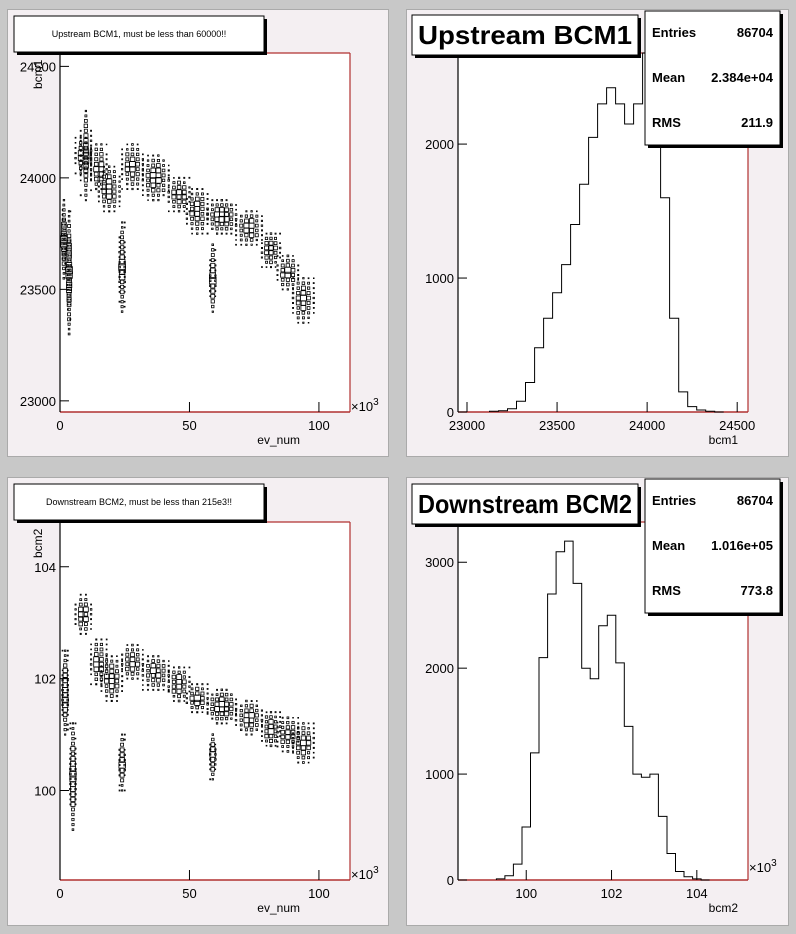 Image resolution: width=796 pixels, height=934 pixels. Describe the element at coordinates (526, 893) in the screenshot. I see `x-tick-label-3-0: 100` at that location.